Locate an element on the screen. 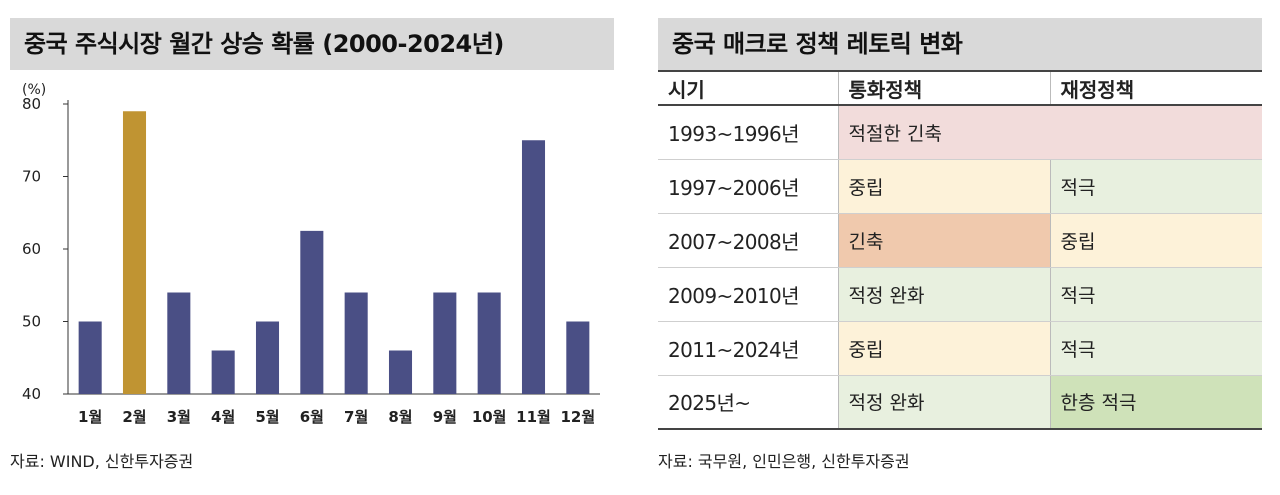 This screenshot has height=495, width=1280. y-tick-label: 40 is located at coordinates (31, 394).